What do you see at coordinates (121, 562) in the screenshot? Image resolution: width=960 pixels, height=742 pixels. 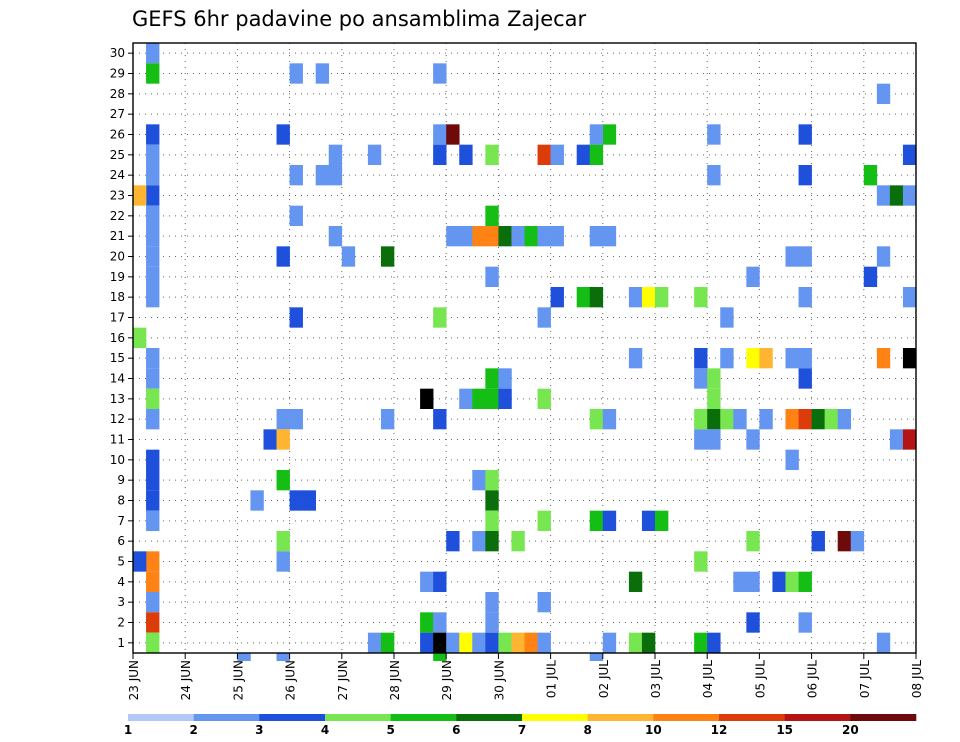 I see `y-tick-label: 5` at bounding box center [121, 562].